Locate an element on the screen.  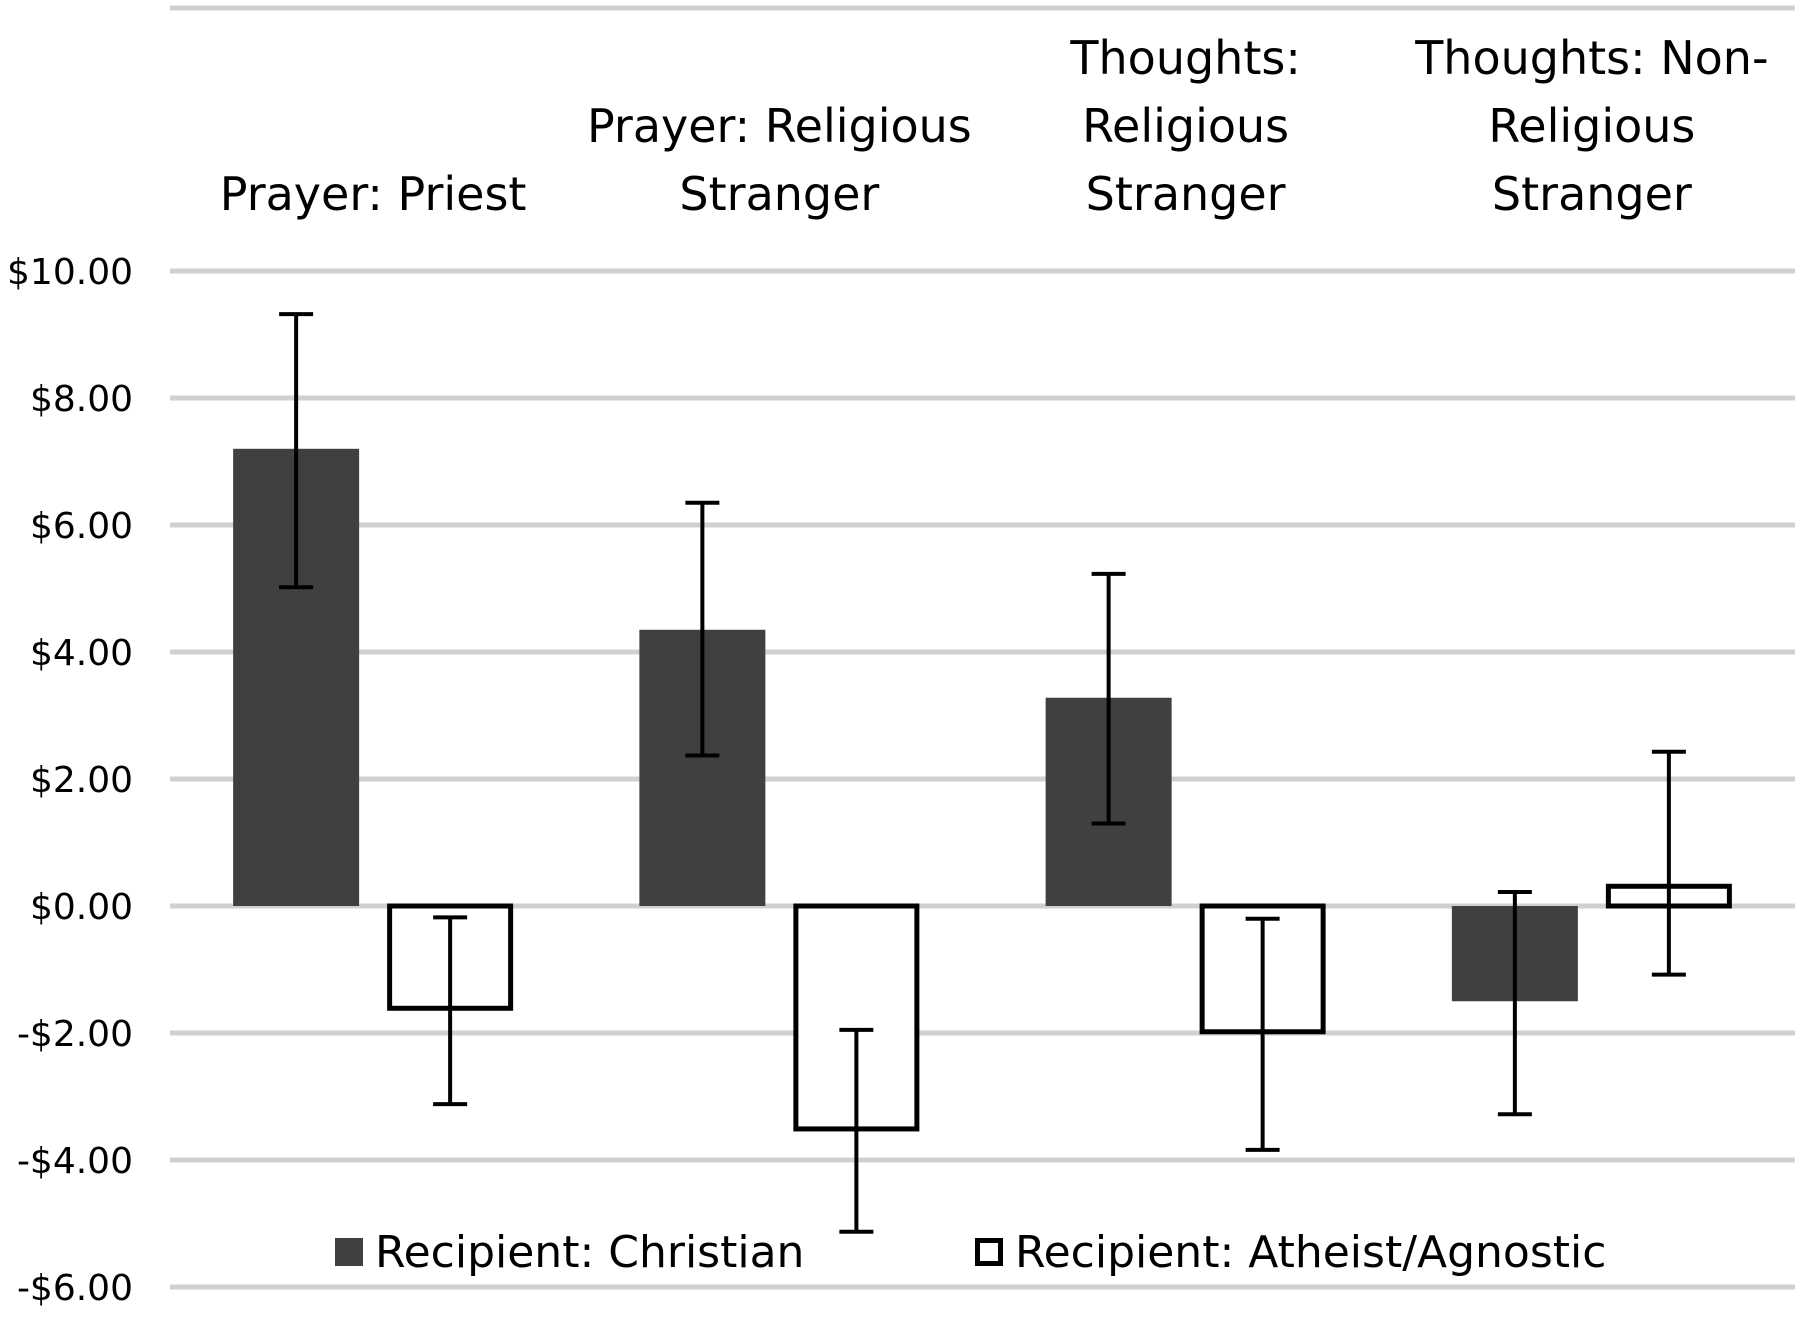
y-tick-label: $0.00 is located at coordinates (81, 907).